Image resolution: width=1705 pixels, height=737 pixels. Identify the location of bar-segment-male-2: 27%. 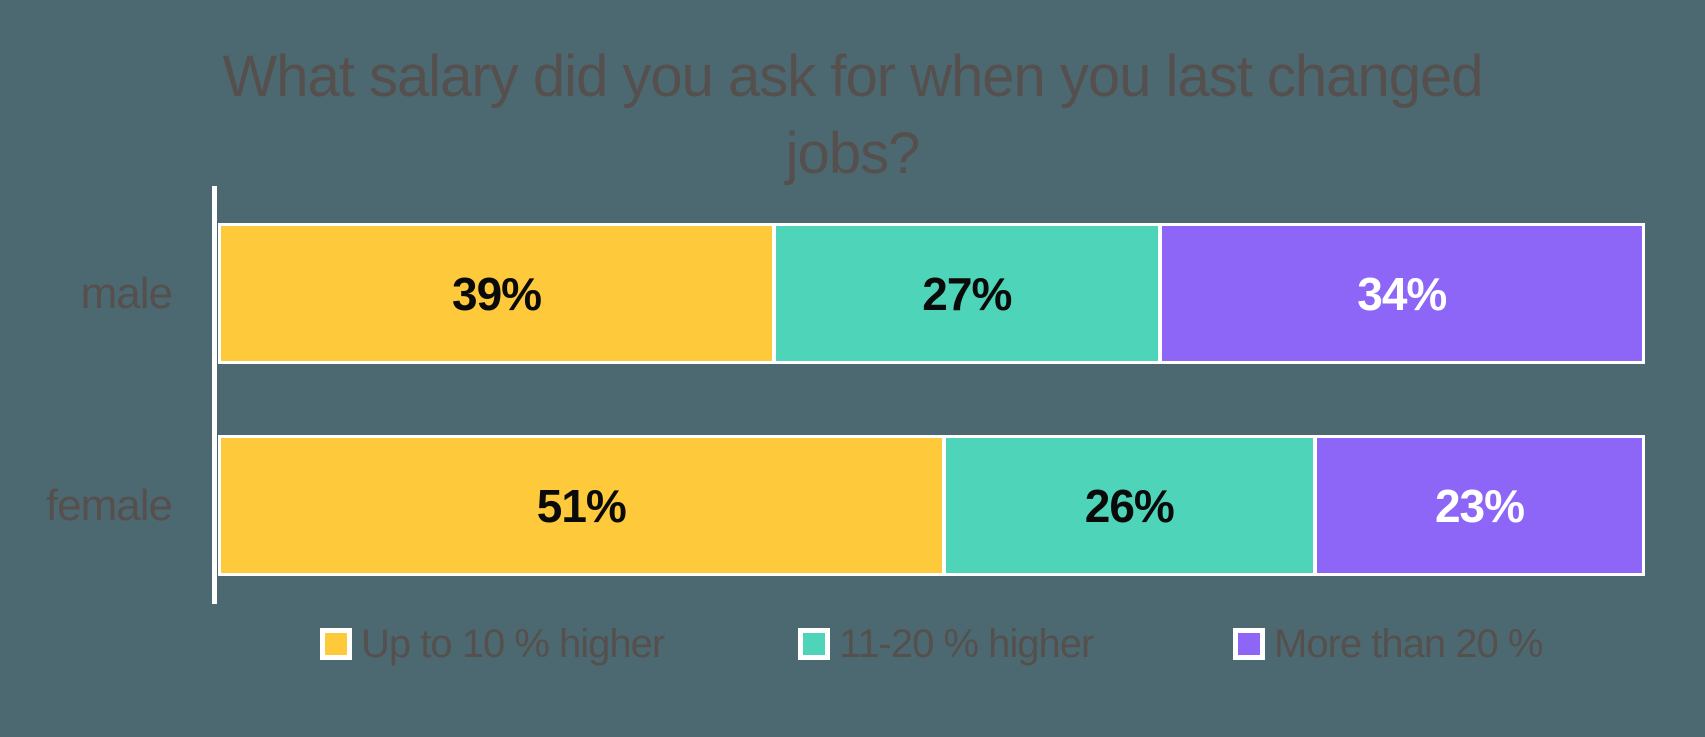
(967, 293).